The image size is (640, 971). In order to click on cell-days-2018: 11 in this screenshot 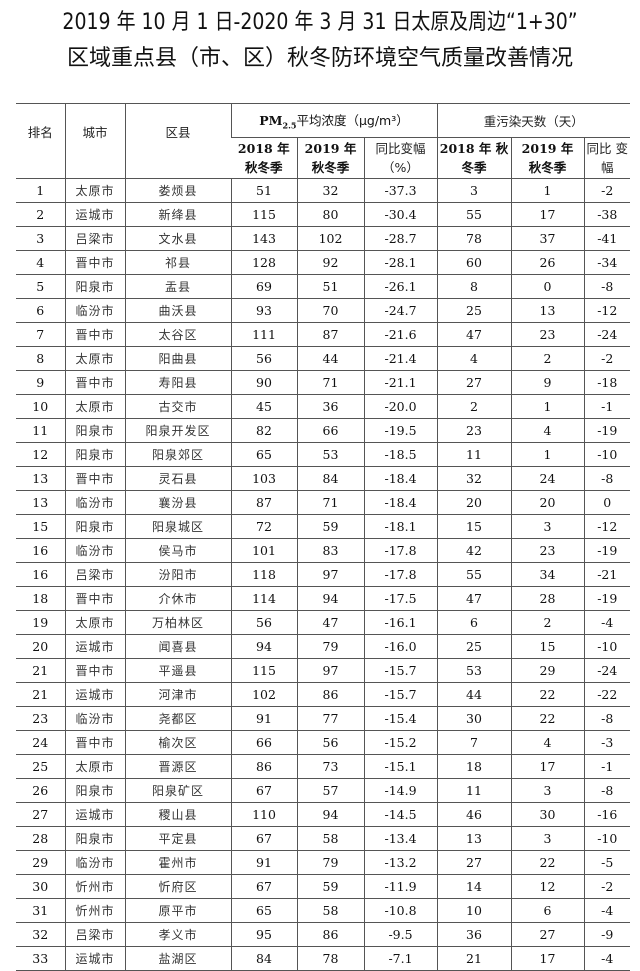, I will do `click(473, 790)`.